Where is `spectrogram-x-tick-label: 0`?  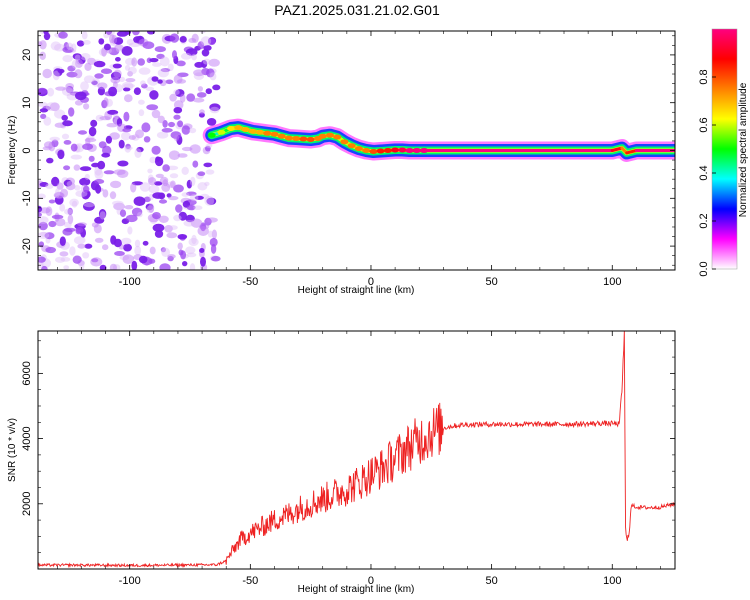
spectrogram-x-tick-label: 0 is located at coordinates (371, 282).